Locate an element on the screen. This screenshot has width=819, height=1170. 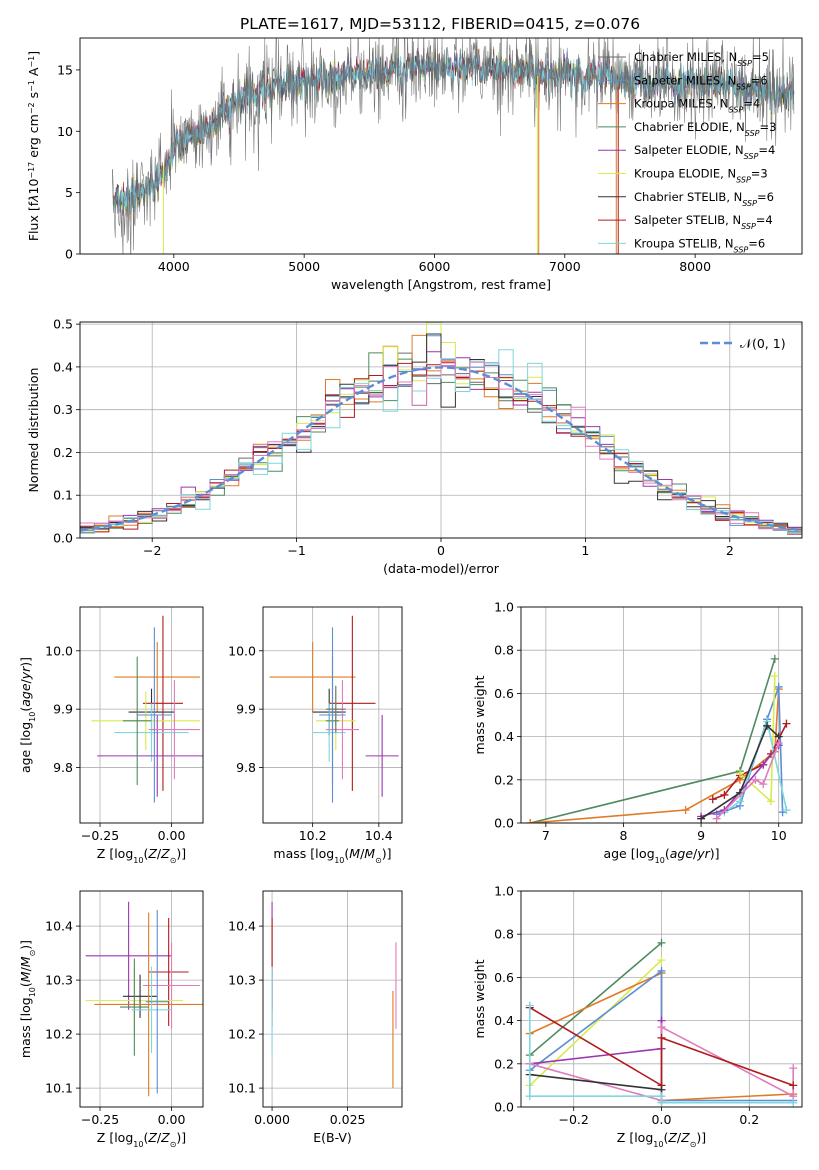
x-tick-label: 0.0 is located at coordinates (662, 1119).